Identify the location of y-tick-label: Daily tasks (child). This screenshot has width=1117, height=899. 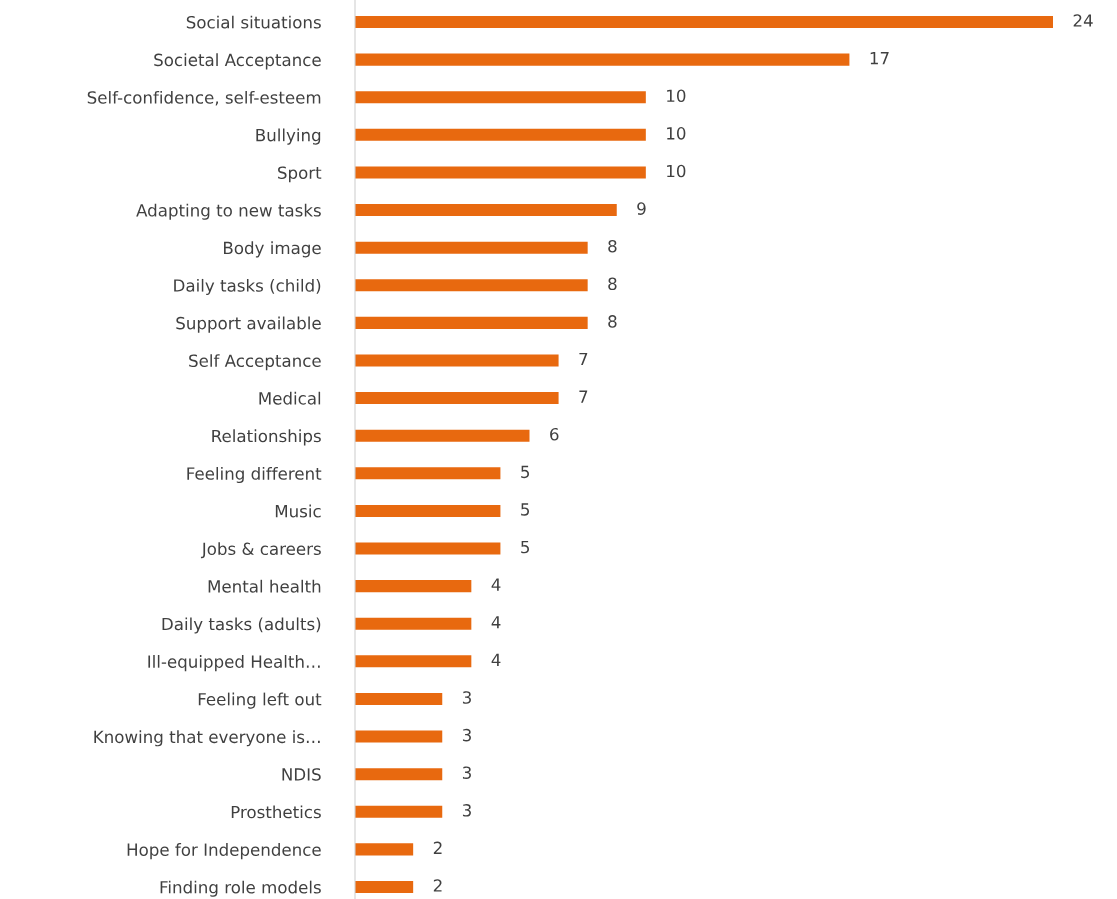
(247, 287).